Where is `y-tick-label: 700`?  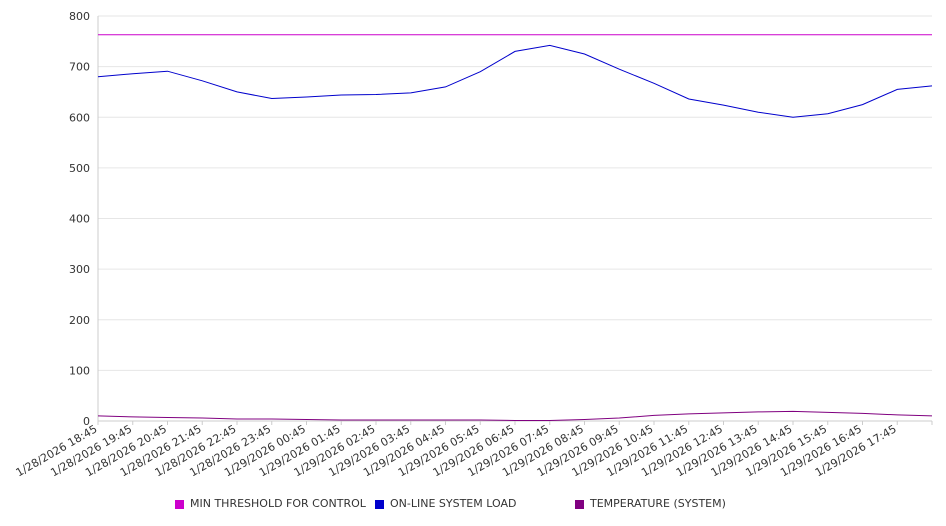
y-tick-label: 700 is located at coordinates (79, 67).